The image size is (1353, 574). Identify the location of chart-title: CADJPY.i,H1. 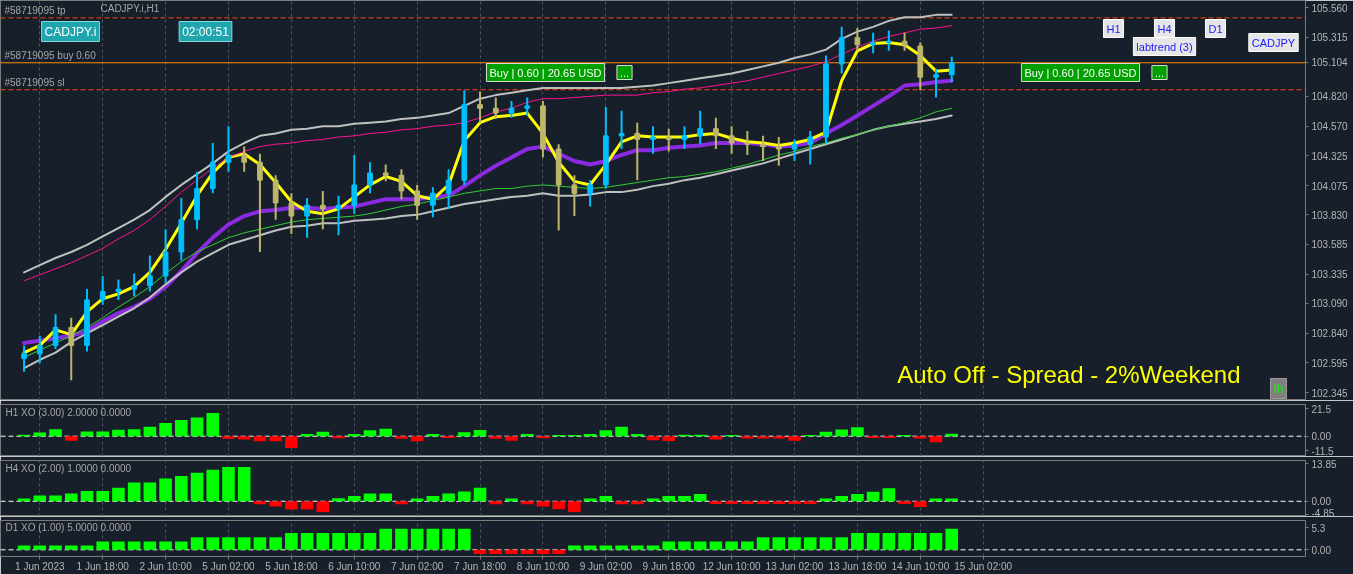
(130, 8).